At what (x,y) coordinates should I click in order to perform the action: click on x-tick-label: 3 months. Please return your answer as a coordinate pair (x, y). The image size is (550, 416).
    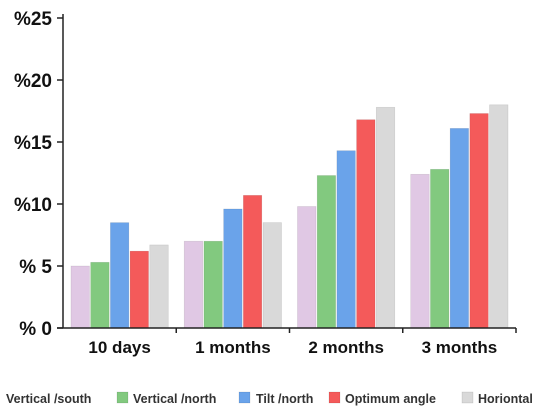
    Looking at the image, I should click on (460, 347).